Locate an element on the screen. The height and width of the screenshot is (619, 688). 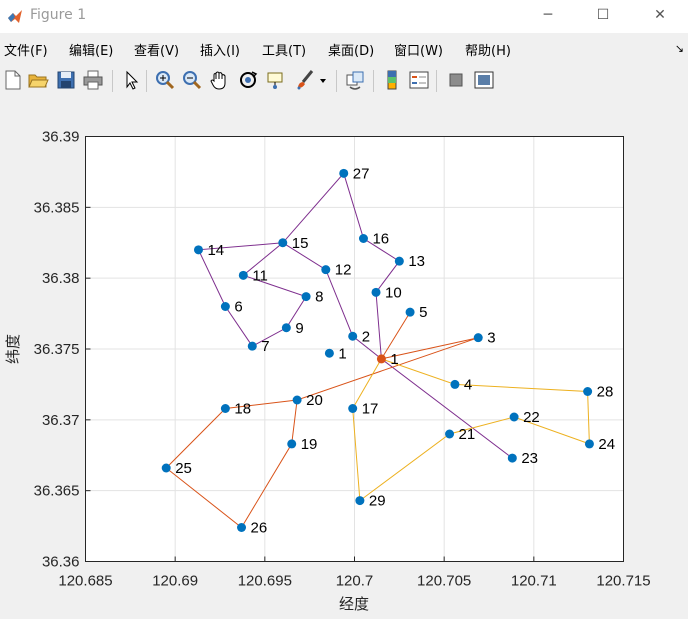
y-tick-labels: 36.36 36.365 36.37 36.375 36.38 36.385 36.39 is located at coordinates (62, 350).